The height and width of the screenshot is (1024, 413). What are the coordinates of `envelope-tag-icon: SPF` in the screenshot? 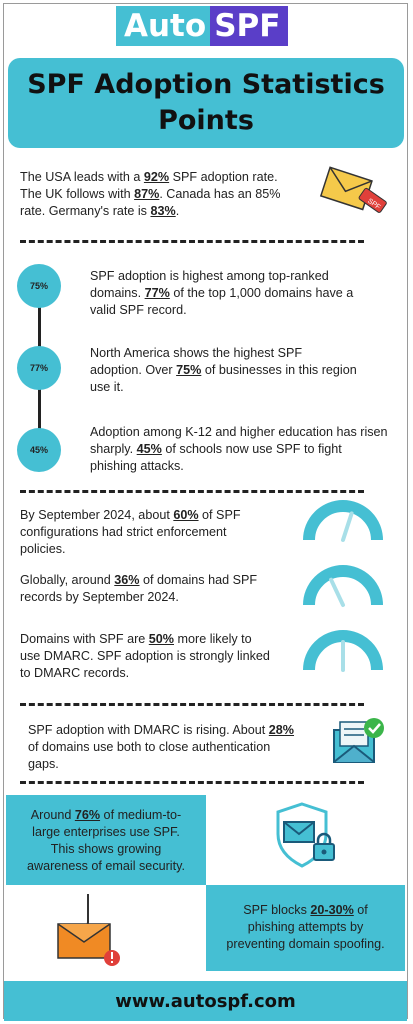 It's located at (353, 189).